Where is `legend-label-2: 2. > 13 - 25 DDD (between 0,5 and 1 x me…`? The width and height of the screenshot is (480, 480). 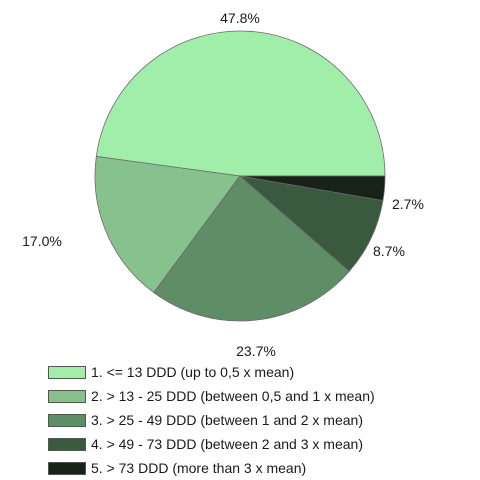
legend-label-2: 2. > 13 - 25 DDD (between 0,5 and 1 x me… is located at coordinates (233, 396).